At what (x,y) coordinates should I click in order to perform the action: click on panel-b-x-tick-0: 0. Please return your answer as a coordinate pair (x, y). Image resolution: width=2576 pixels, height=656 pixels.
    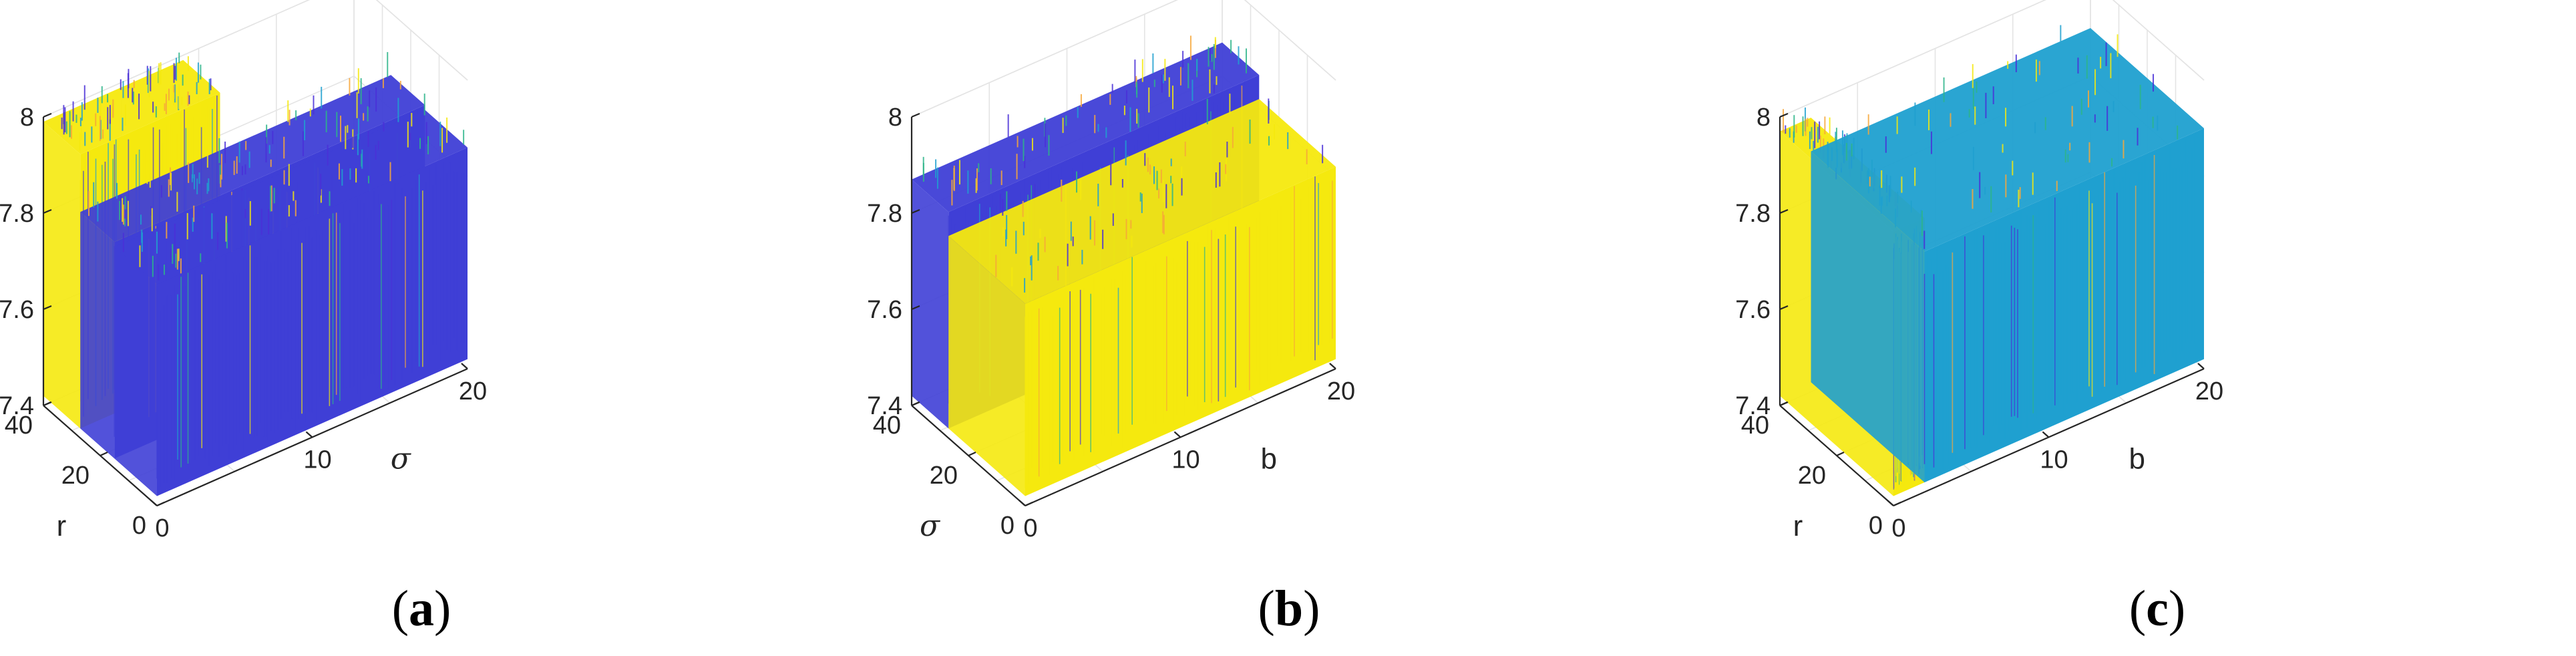
    Looking at the image, I should click on (1030, 528).